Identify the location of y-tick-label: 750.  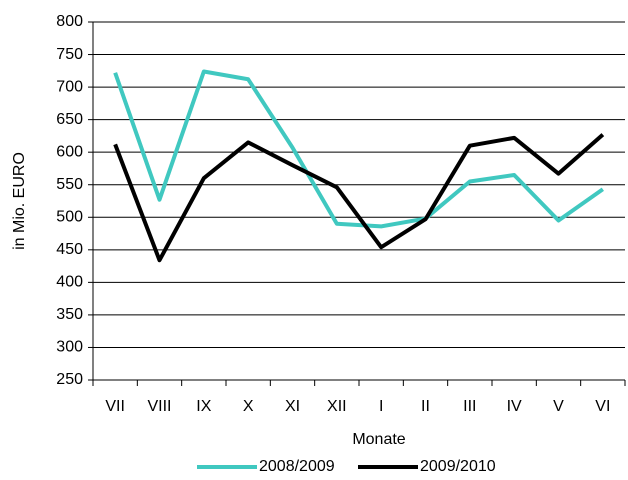
(69, 54).